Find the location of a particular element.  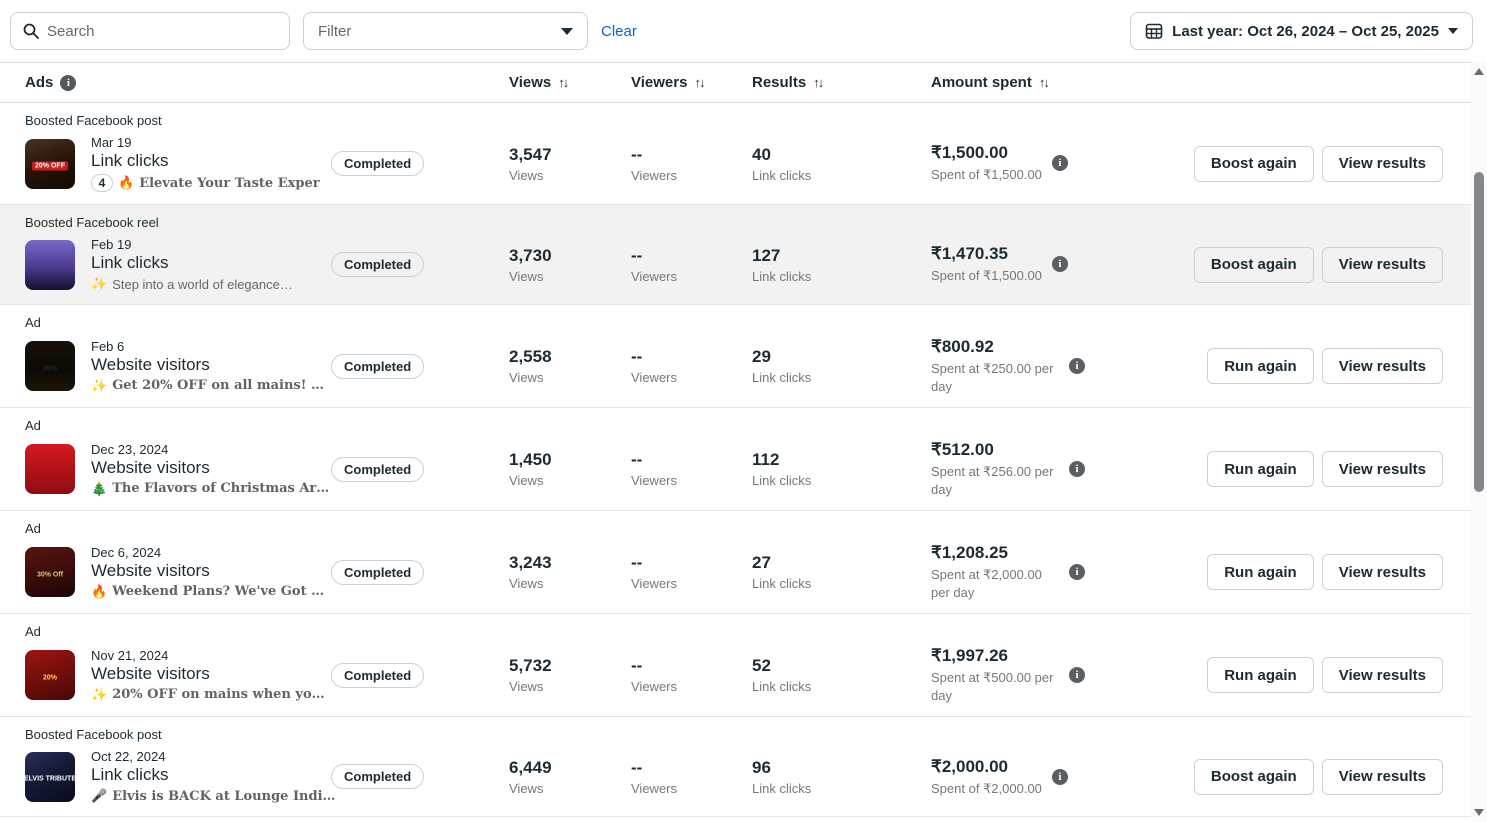

filter-label: Filter is located at coordinates (335, 31).